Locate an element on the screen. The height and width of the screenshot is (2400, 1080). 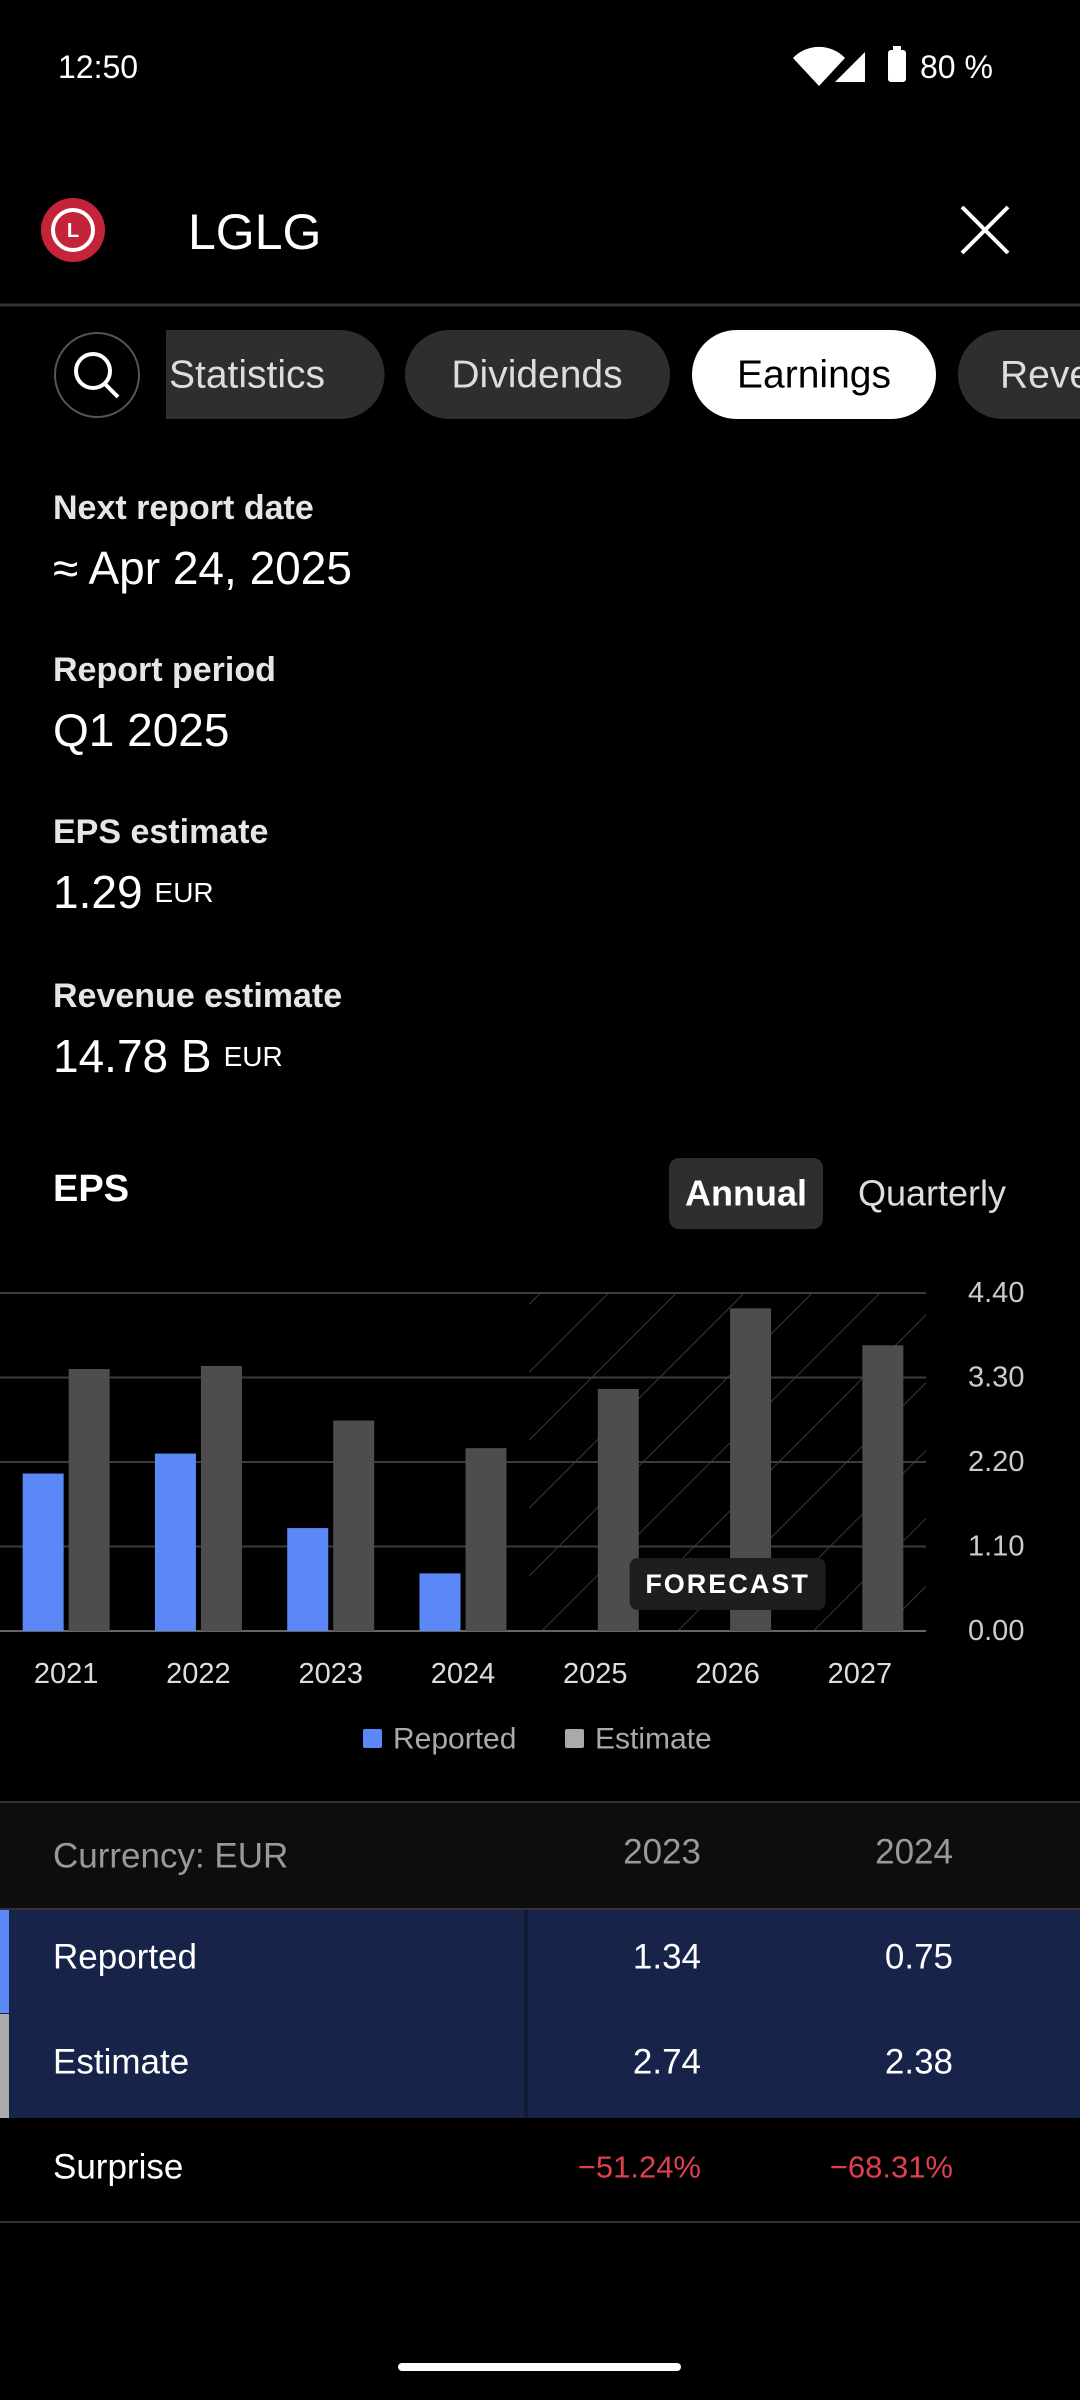
table-header: Currency: EUR is located at coordinates (170, 1856).